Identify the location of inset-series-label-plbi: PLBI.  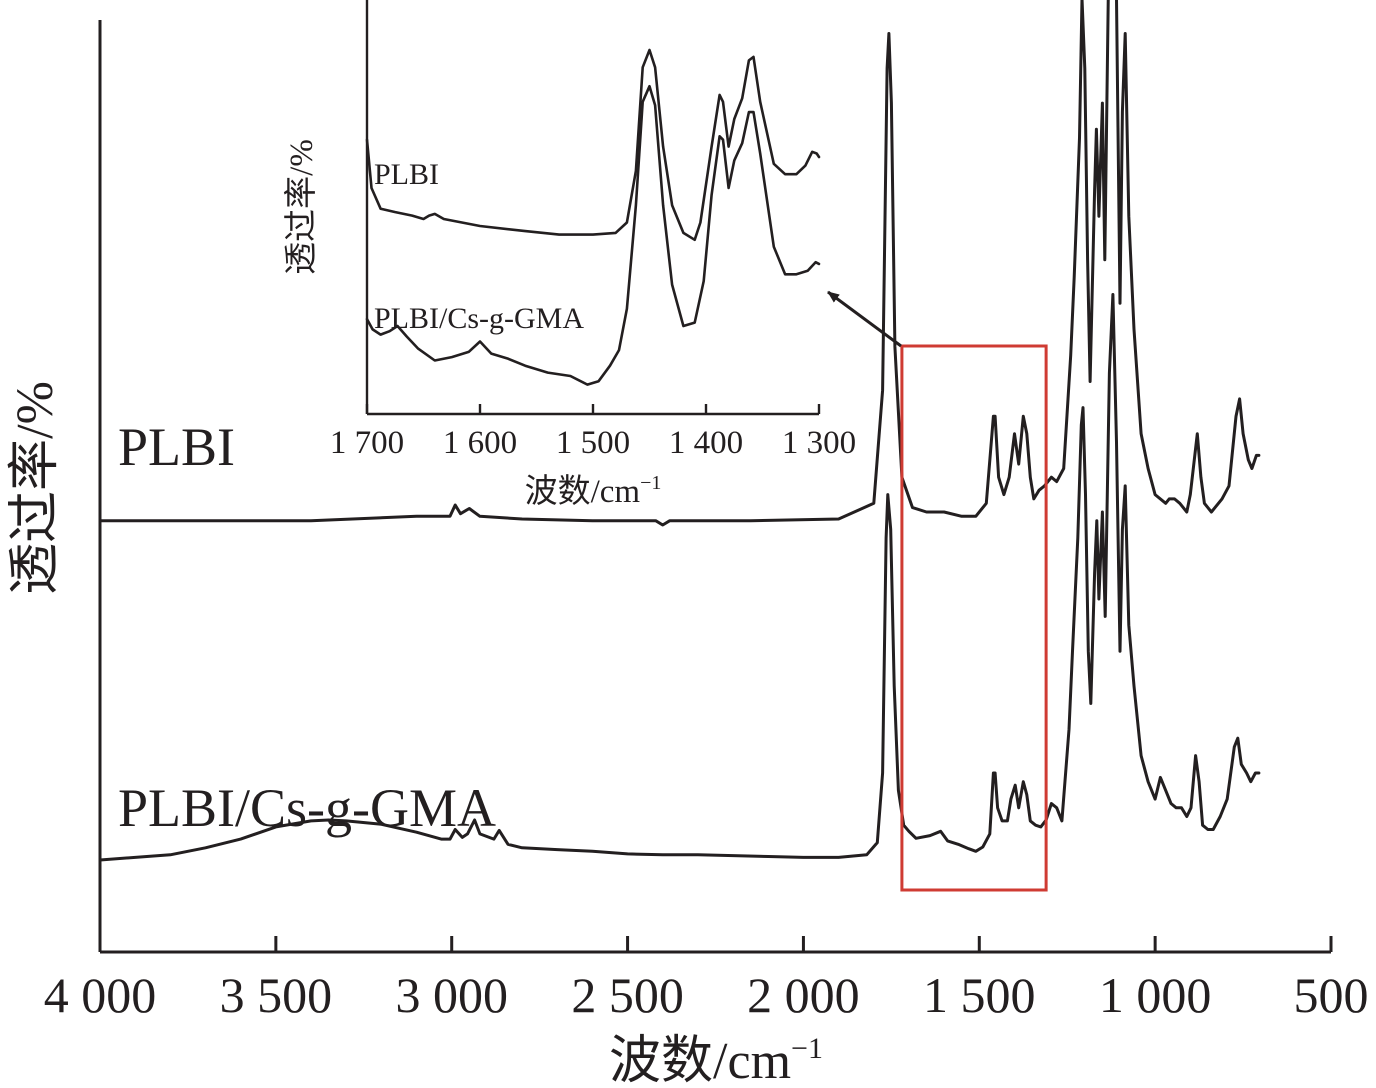
(406, 174).